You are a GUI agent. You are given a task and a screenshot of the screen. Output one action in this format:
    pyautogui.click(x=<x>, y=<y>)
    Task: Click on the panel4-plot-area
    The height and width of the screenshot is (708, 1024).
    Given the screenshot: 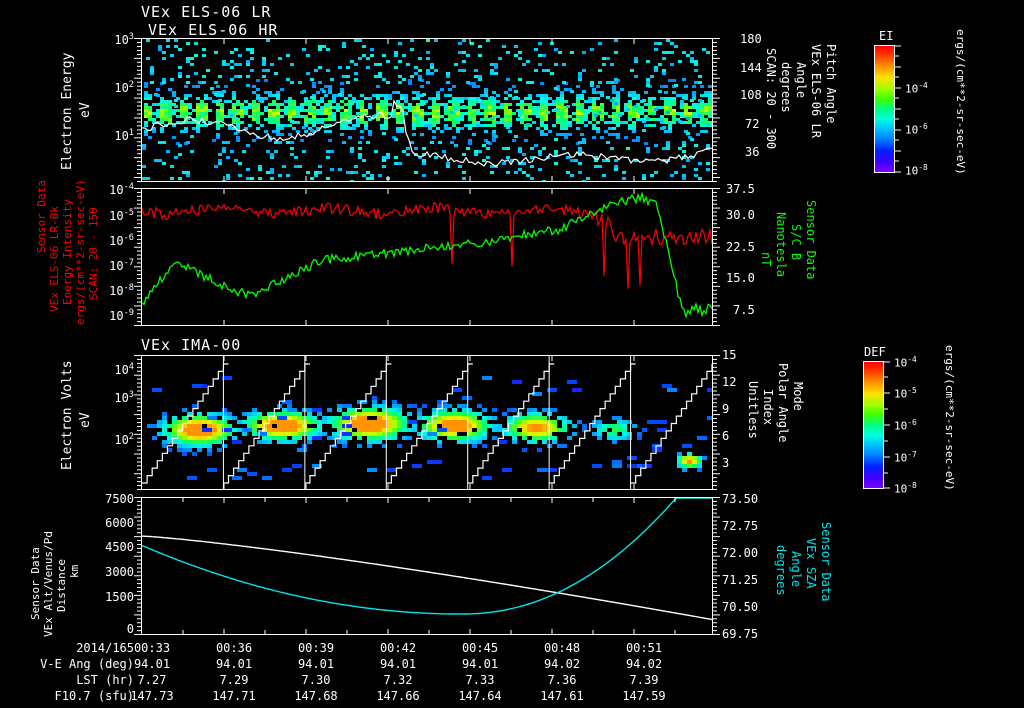 What is the action you would take?
    pyautogui.click(x=427, y=566)
    